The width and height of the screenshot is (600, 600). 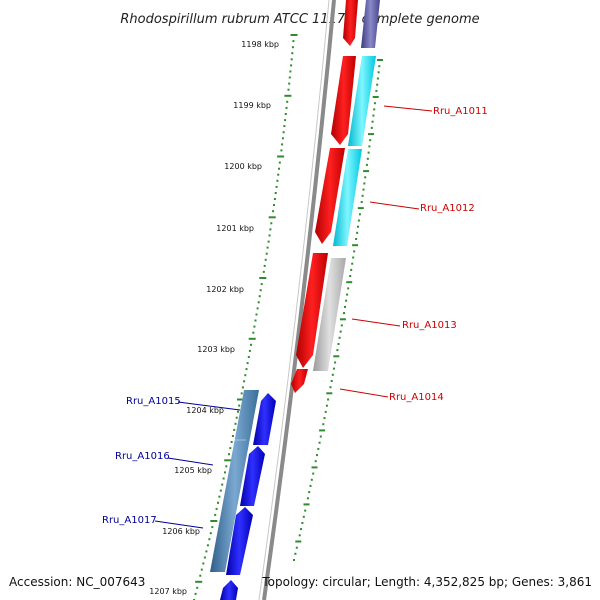 What do you see at coordinates (460, 111) in the screenshot?
I see `gene-label-rru-a1011: Rru_A1011` at bounding box center [460, 111].